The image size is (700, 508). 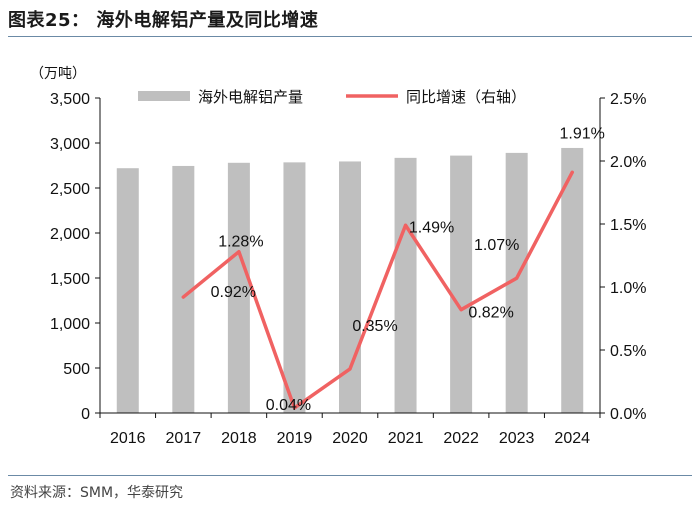 What do you see at coordinates (239, 438) in the screenshot?
I see `x-tick-label: 2018` at bounding box center [239, 438].